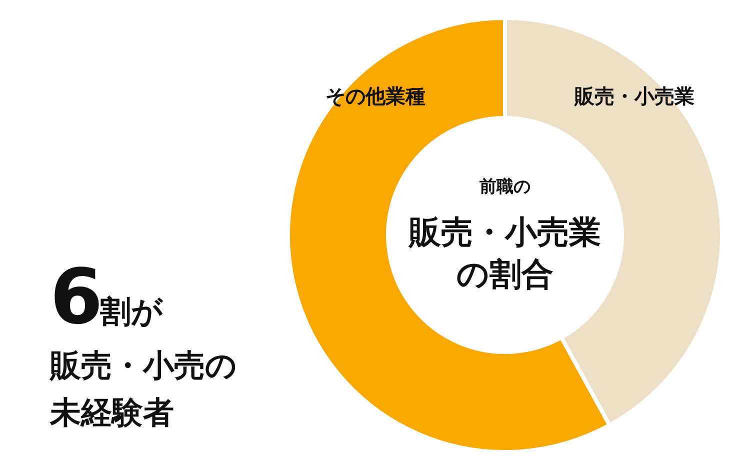 The height and width of the screenshot is (470, 750). What do you see at coordinates (111, 413) in the screenshot?
I see `text: 未経験者` at bounding box center [111, 413].